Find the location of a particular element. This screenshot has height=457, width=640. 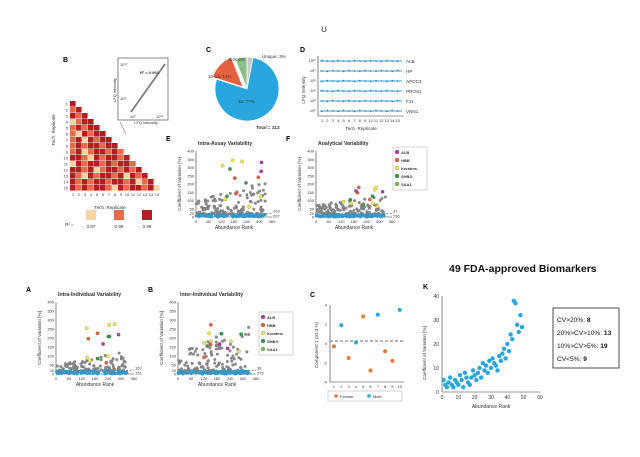

pca-legend-female-dot is located at coordinates (336, 396).